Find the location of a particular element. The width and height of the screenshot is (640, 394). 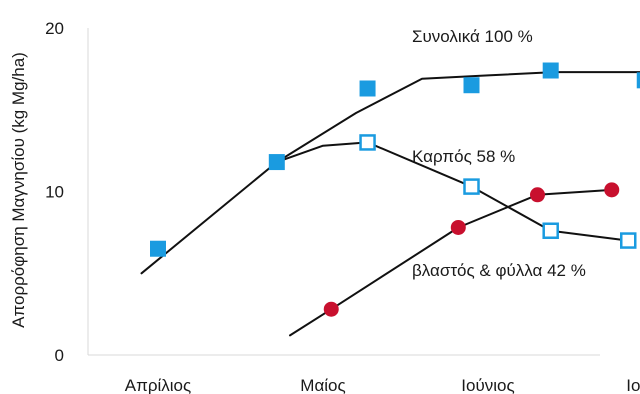

x-tick-label: Ιούνιος is located at coordinates (487, 385).